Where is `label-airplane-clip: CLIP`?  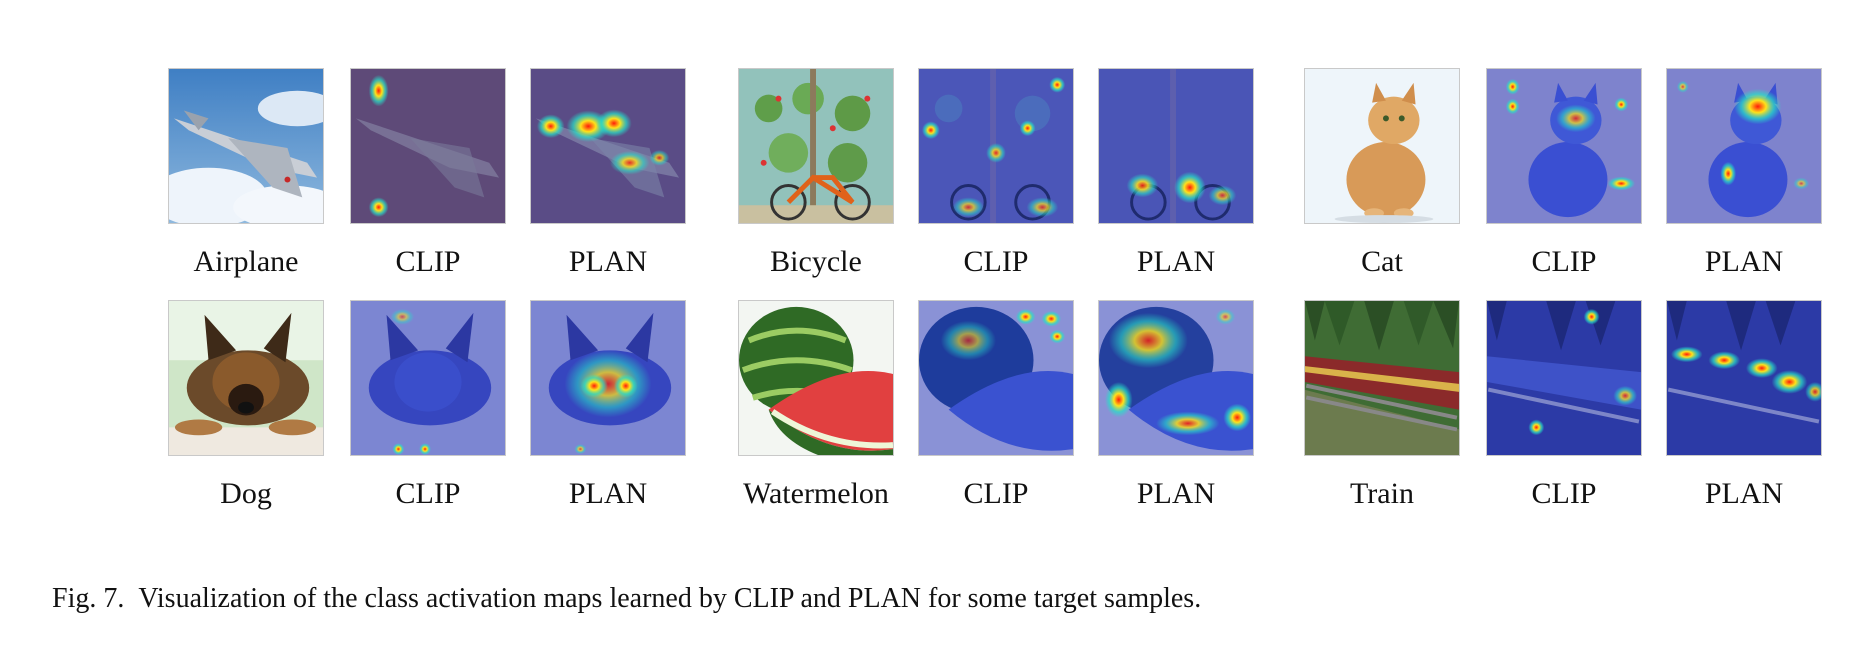
label-airplane-clip: CLIP is located at coordinates (428, 261).